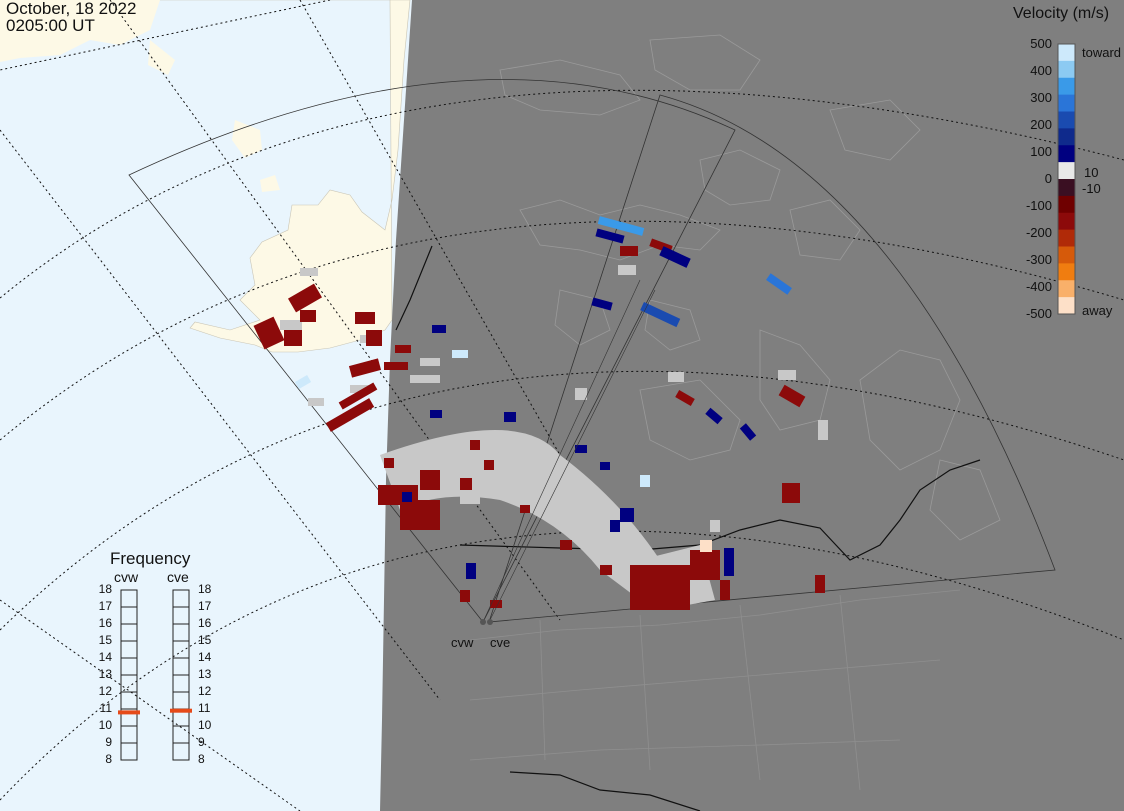 The height and width of the screenshot is (811, 1124). Describe the element at coordinates (500, 642) in the screenshot. I see `station-cve-label: cve` at that location.